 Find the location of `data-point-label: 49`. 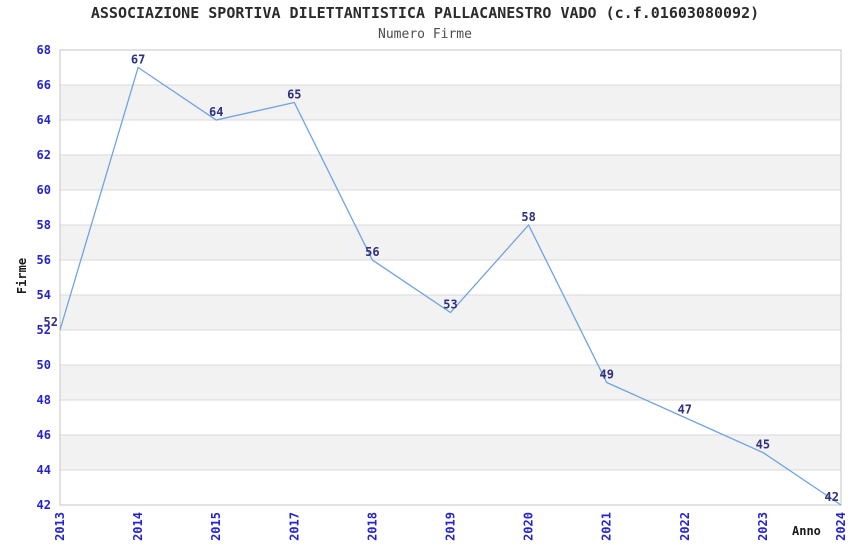

data-point-label: 49 is located at coordinates (606, 375).